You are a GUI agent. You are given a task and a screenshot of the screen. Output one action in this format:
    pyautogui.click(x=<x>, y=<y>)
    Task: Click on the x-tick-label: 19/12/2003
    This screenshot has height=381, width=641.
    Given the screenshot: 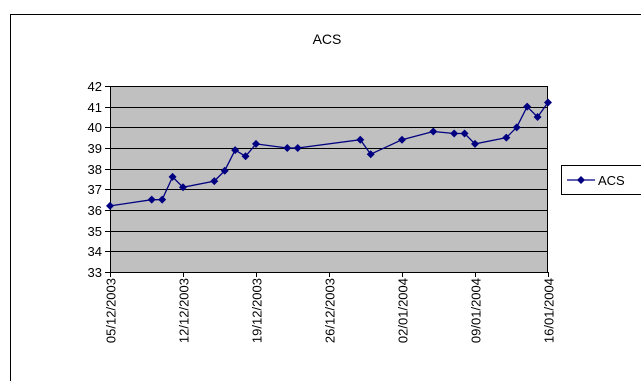 What is the action you would take?
    pyautogui.click(x=257, y=310)
    